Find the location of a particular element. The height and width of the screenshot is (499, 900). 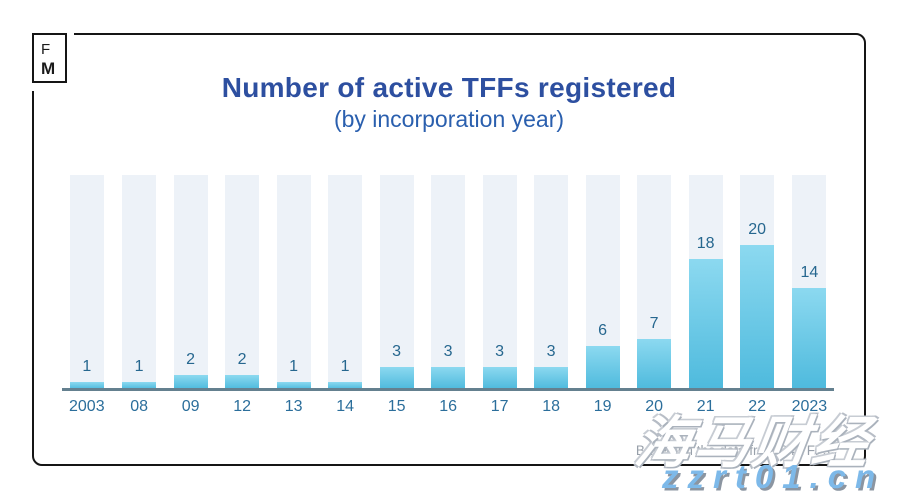

bar-column: 2 09 is located at coordinates (190, 295).